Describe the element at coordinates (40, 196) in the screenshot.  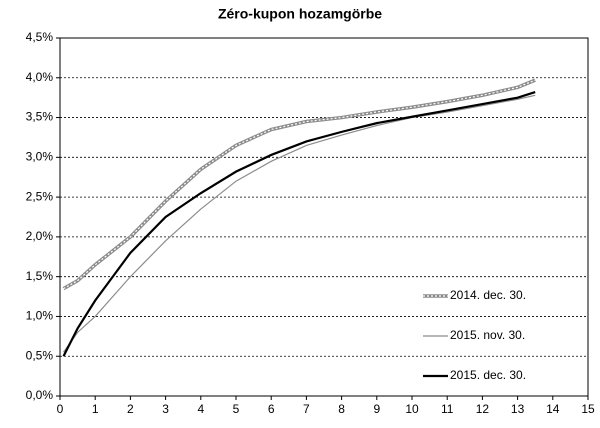
I see `y-tick-label: 2,5%` at that location.